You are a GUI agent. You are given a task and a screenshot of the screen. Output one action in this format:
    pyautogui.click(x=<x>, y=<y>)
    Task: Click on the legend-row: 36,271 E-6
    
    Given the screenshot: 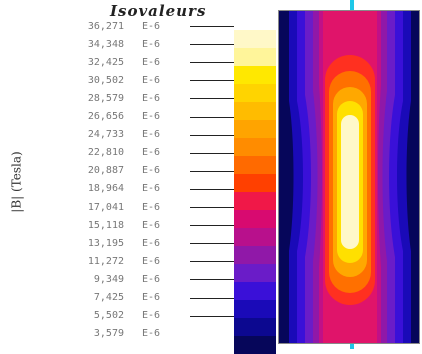 What is the action you would take?
    pyautogui.click(x=108, y=26)
    